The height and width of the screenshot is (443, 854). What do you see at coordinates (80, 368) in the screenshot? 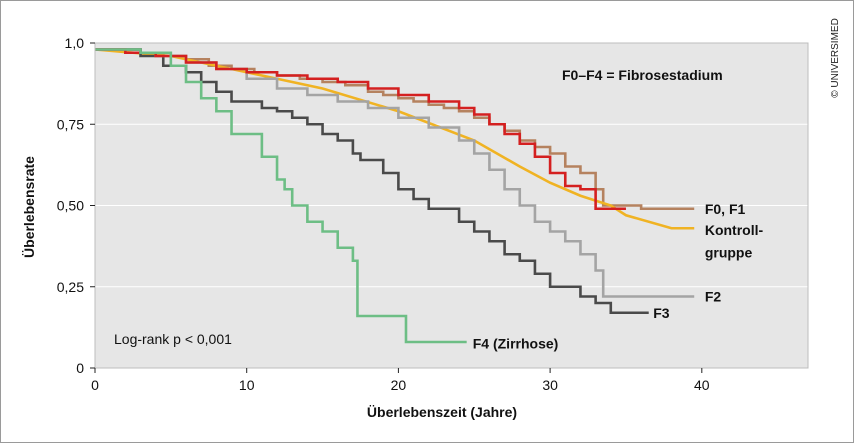
I see `y-tick-label: 0` at bounding box center [80, 368].